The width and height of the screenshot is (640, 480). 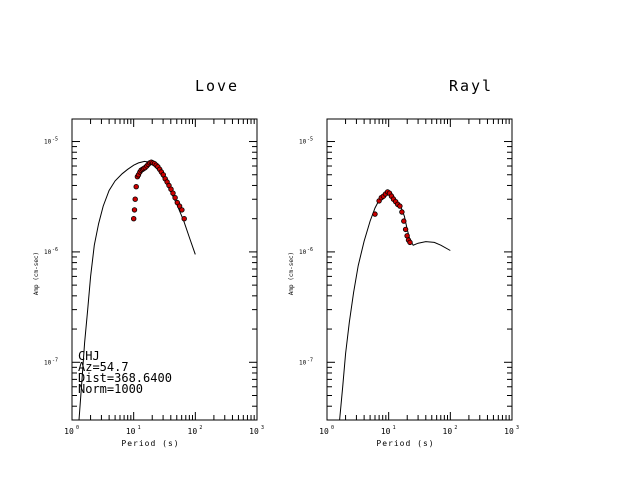 What do you see at coordinates (395, 305) in the screenshot?
I see `model-curve-line` at bounding box center [395, 305].